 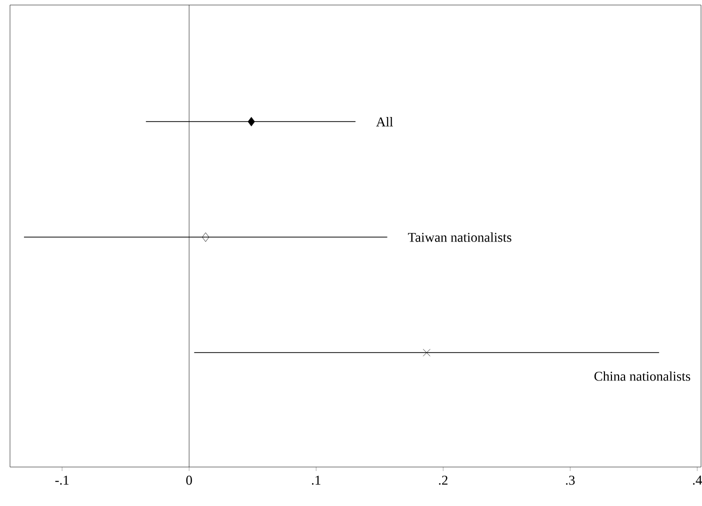 What do you see at coordinates (697, 480) in the screenshot?
I see `x-tick-label: .4` at bounding box center [697, 480].